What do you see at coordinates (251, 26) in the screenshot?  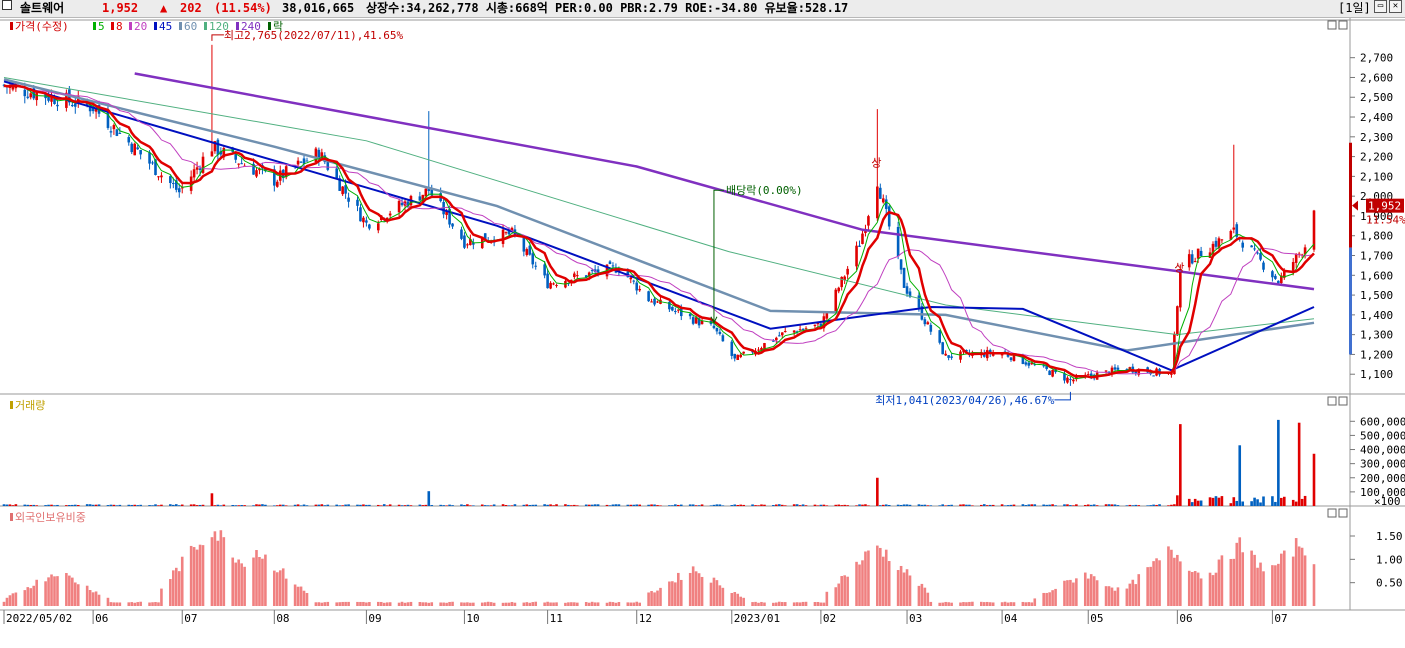 I see `price-legend-label: 240` at bounding box center [251, 26].